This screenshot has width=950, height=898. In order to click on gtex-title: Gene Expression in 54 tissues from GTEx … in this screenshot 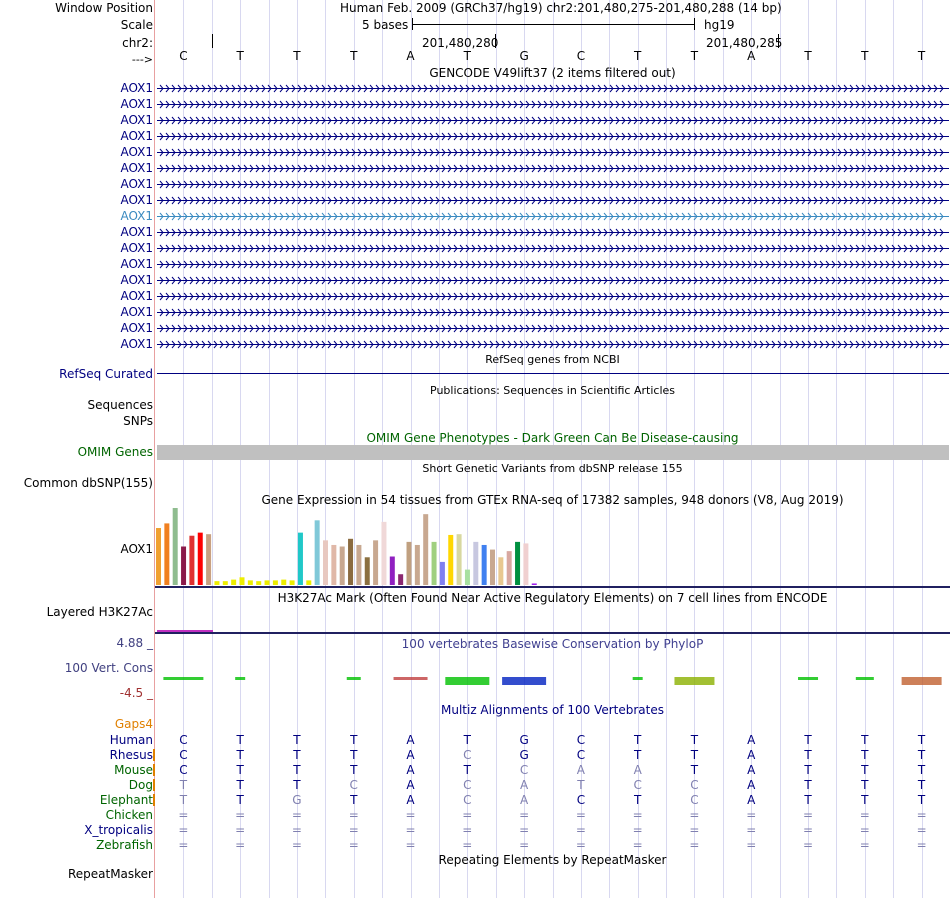, I will do `click(552, 500)`.